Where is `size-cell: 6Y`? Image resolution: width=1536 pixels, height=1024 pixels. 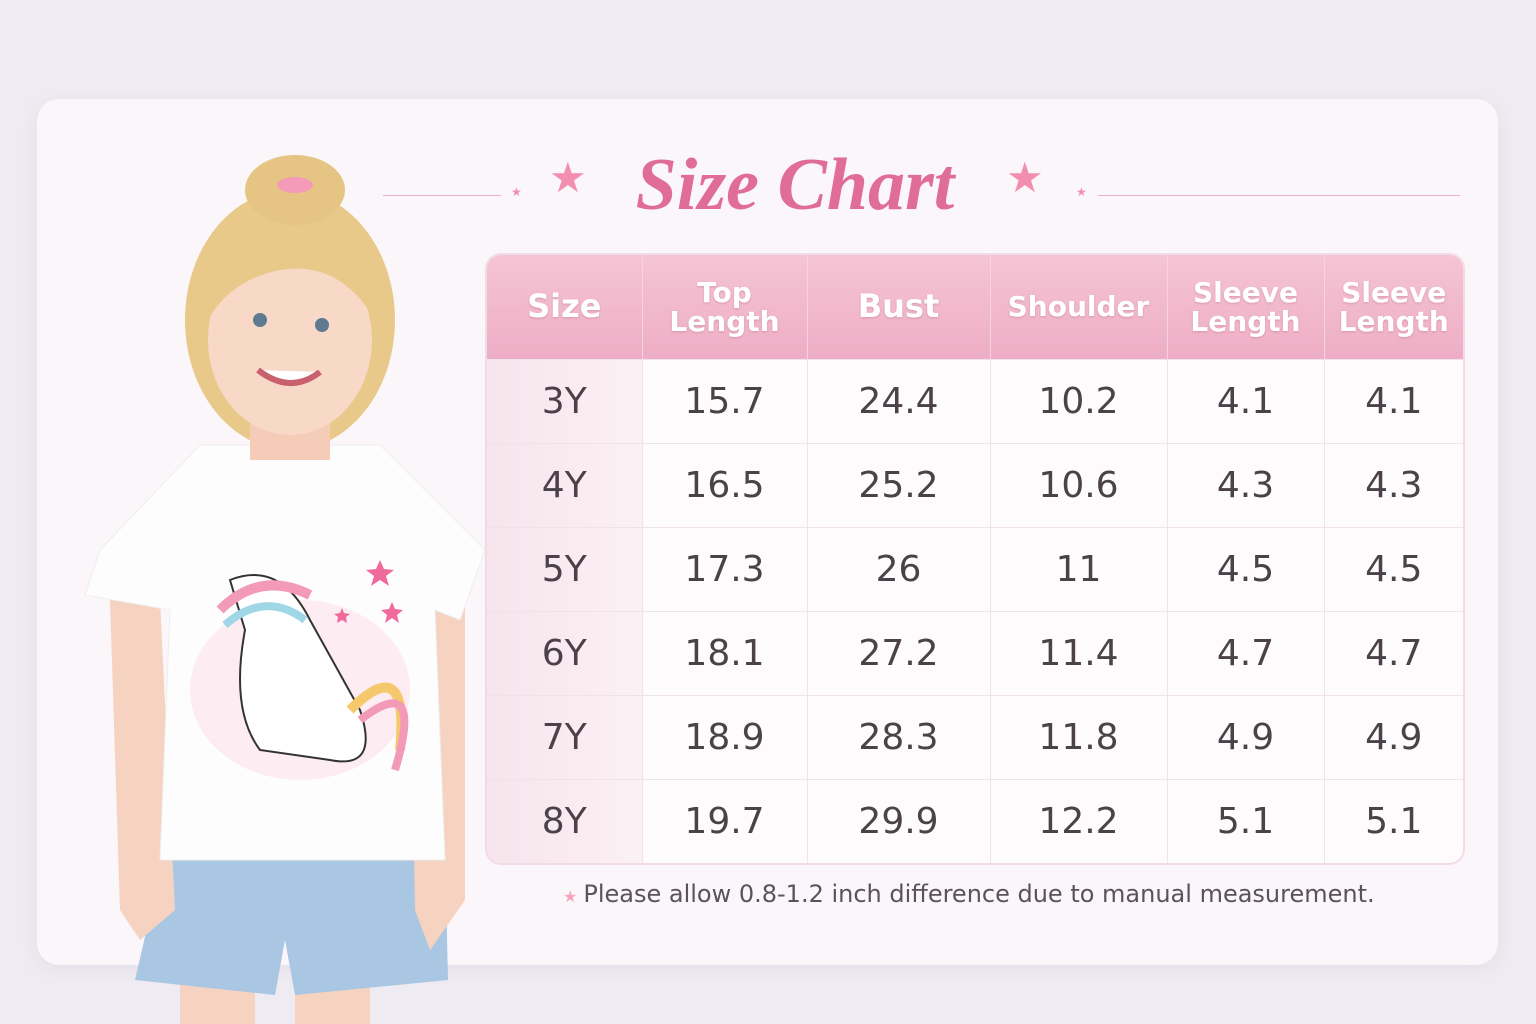
size-cell: 6Y is located at coordinates (565, 653).